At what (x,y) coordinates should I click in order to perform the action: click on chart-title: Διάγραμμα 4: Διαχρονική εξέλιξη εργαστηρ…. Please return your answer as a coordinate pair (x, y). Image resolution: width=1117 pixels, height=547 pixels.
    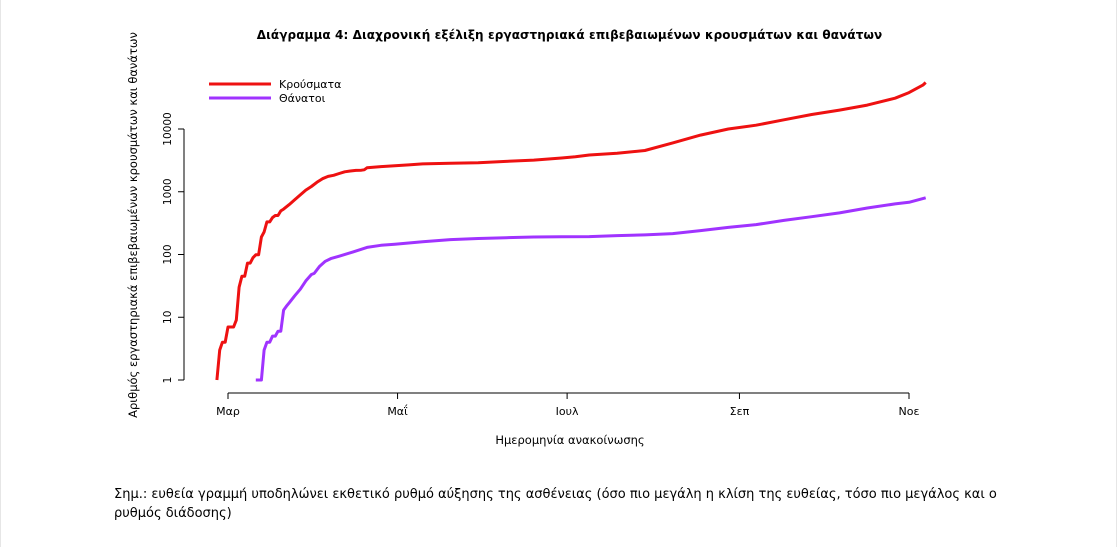
    Looking at the image, I should click on (569, 35).